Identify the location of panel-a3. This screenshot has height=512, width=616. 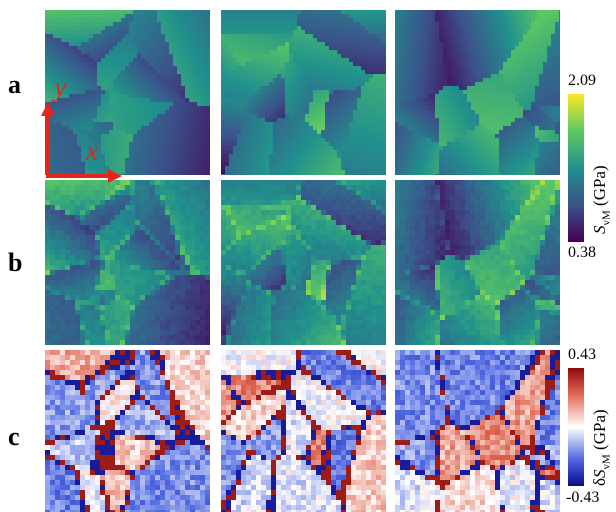
(477, 92).